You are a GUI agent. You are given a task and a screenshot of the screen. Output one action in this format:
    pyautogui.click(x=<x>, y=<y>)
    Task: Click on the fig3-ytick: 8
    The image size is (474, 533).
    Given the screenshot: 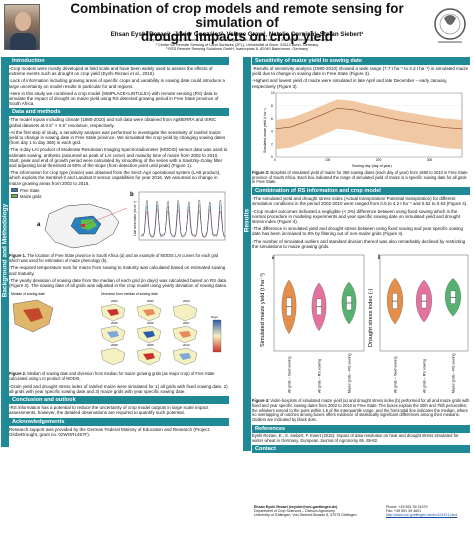 What is the action you would take?
    pyautogui.click(x=272, y=106)
    